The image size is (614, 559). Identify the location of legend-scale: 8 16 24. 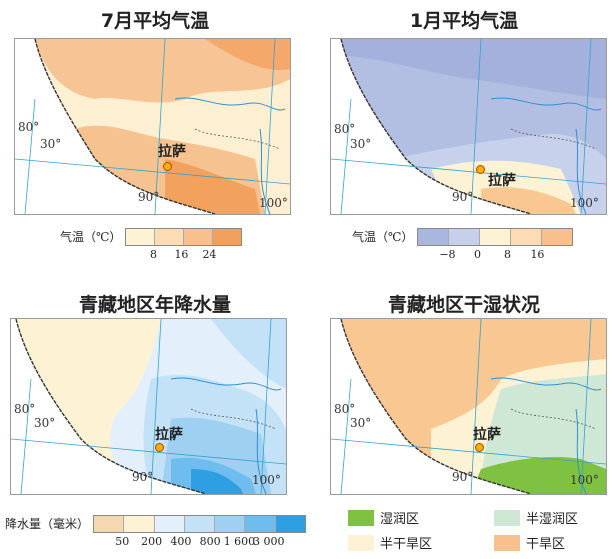
(184, 244).